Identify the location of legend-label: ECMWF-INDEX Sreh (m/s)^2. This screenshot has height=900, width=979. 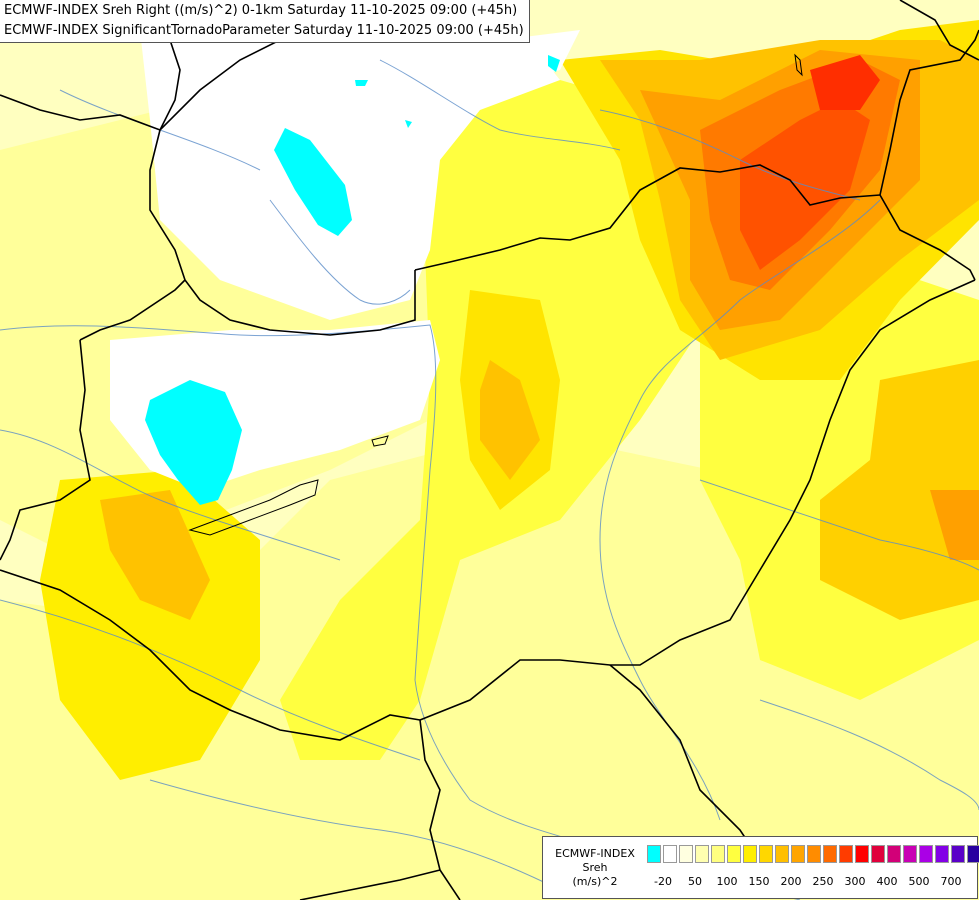
(595, 868).